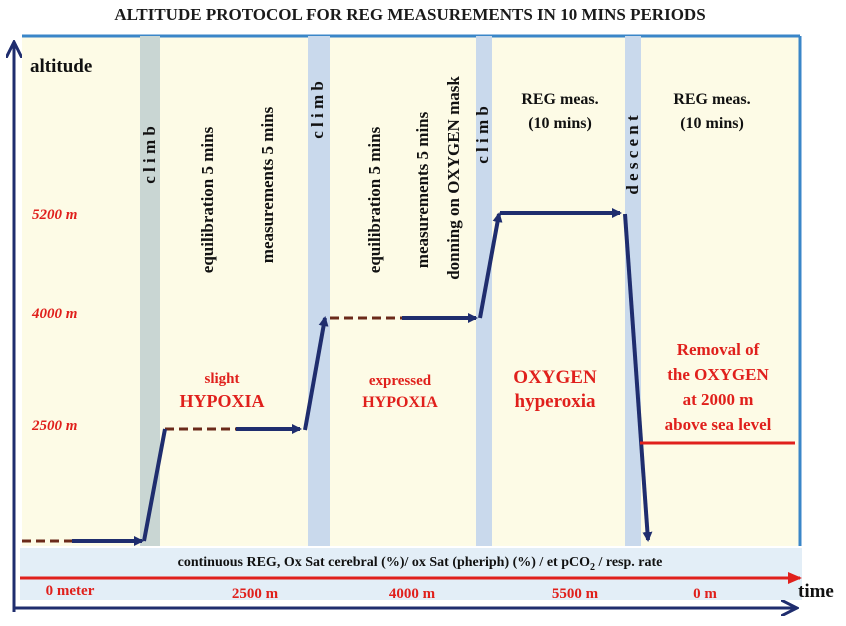  I want to click on descent-band, so click(633, 291).